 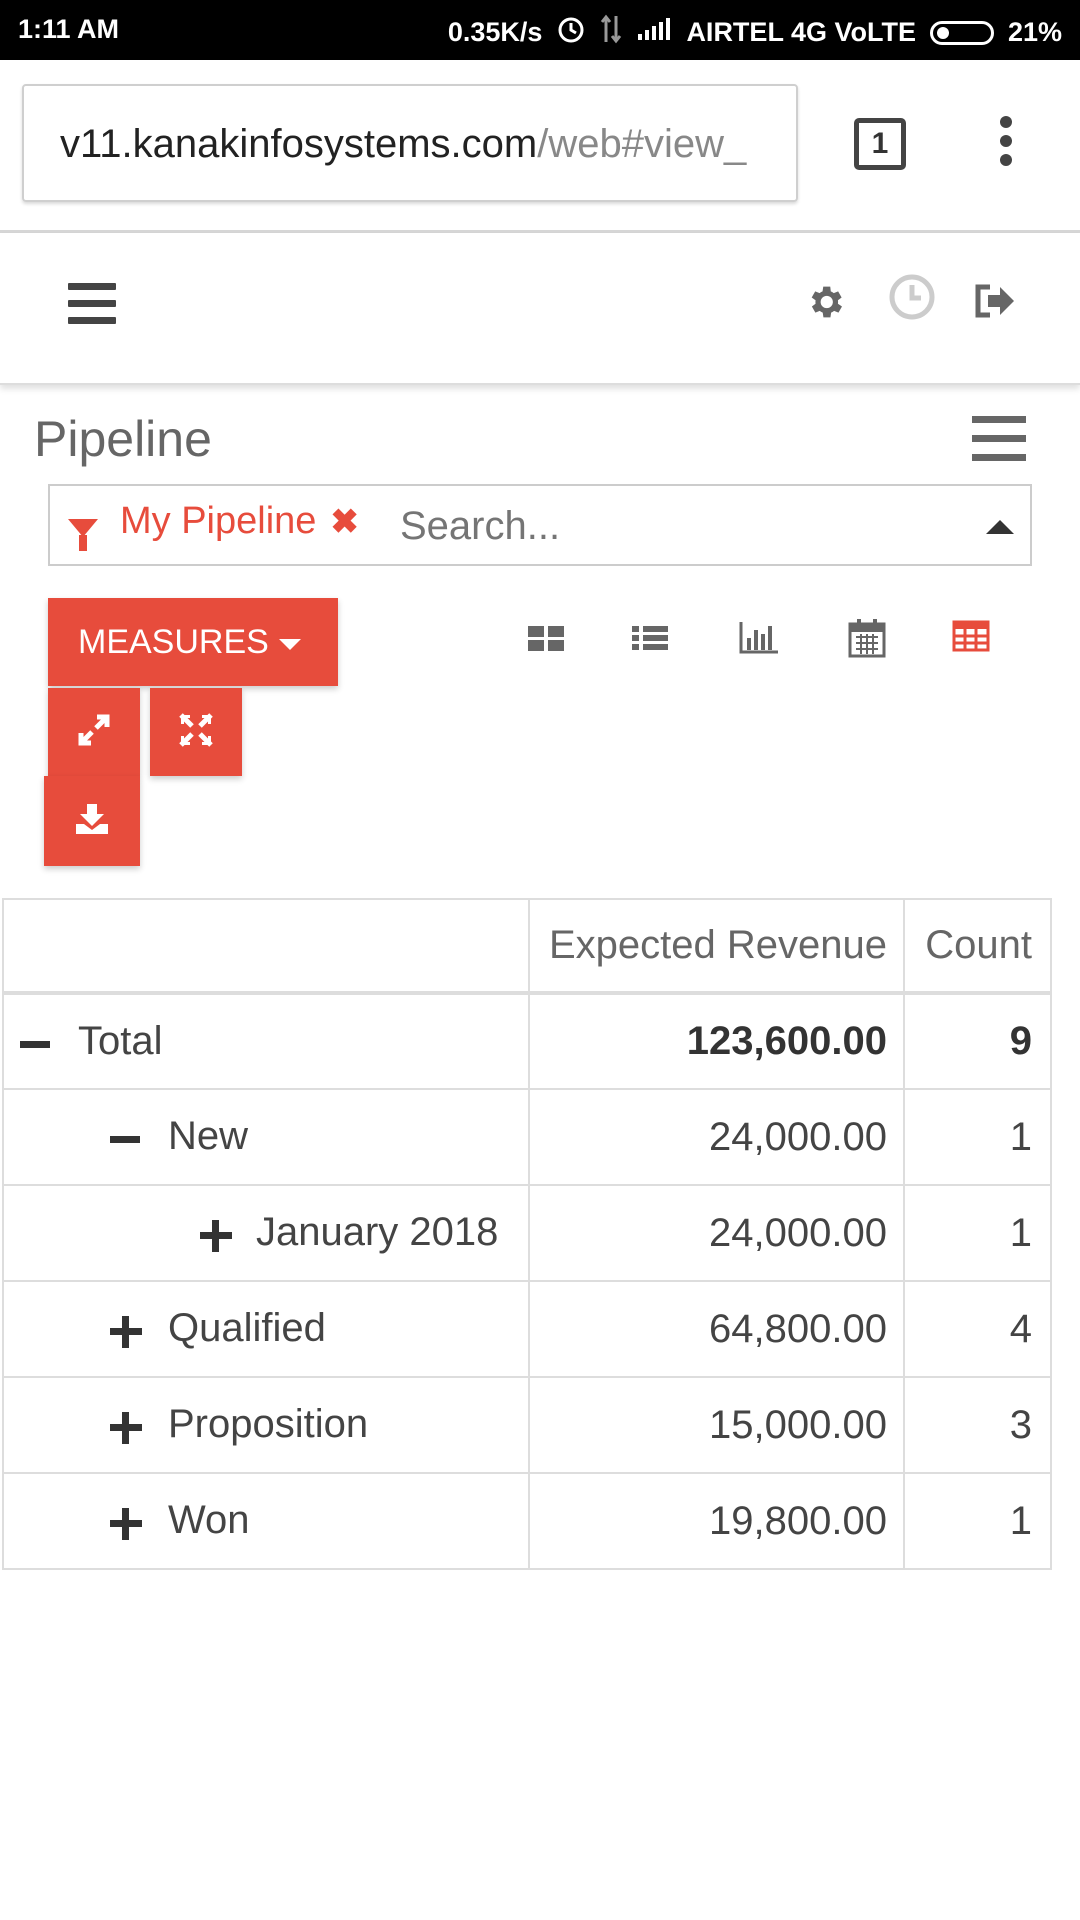 I want to click on app-navbar, so click(x=540, y=309).